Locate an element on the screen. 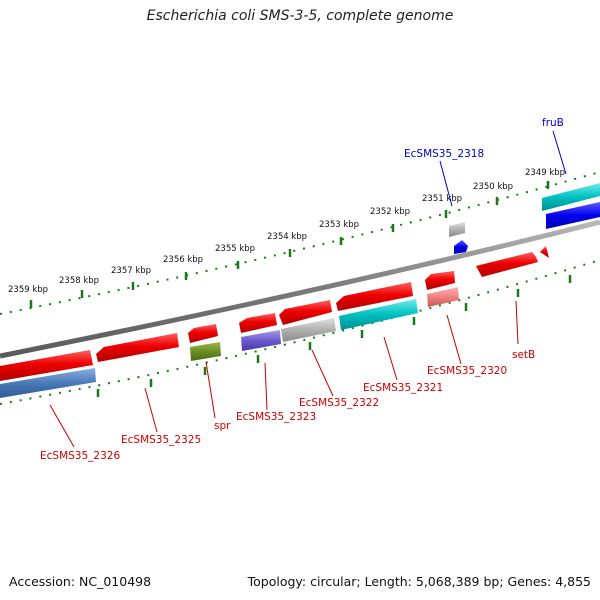 The height and width of the screenshot is (600, 600). feature-EcSMS35_2321-red is located at coordinates (374, 296).